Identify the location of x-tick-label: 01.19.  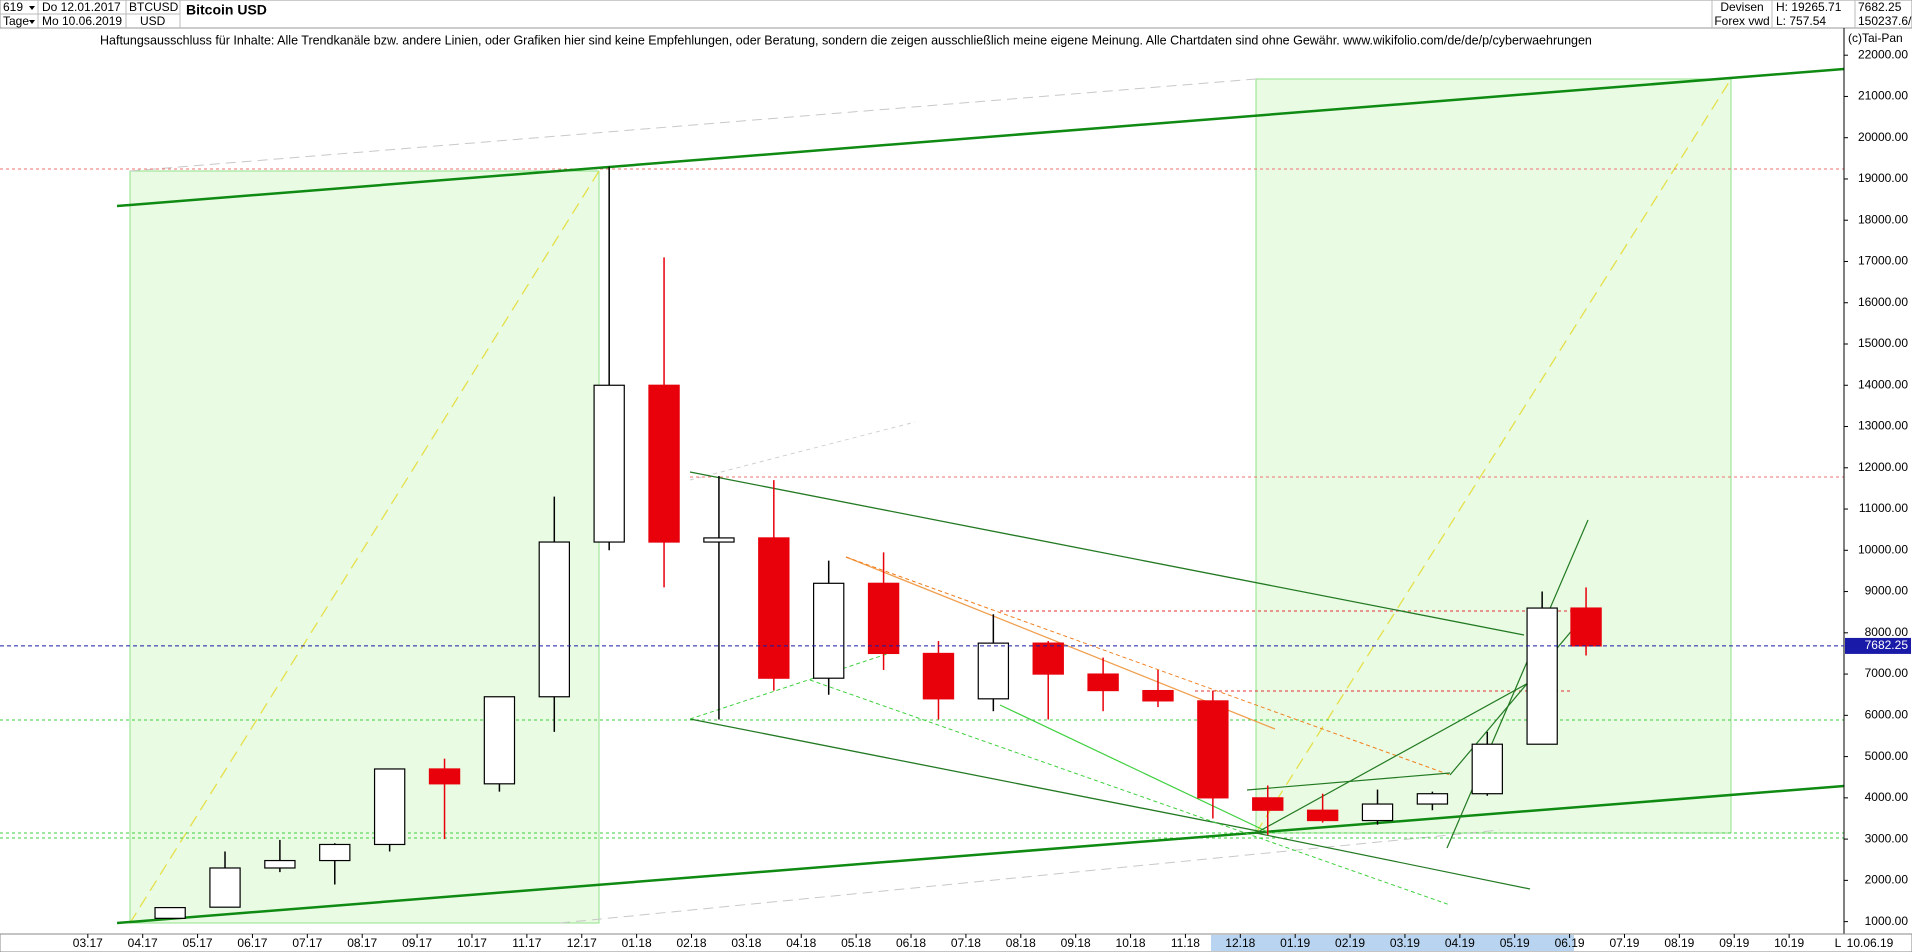
(1295, 943).